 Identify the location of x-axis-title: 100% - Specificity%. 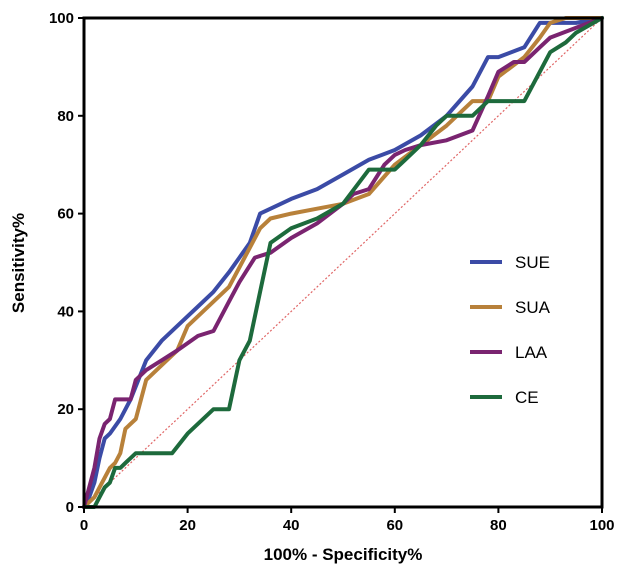
(343, 554).